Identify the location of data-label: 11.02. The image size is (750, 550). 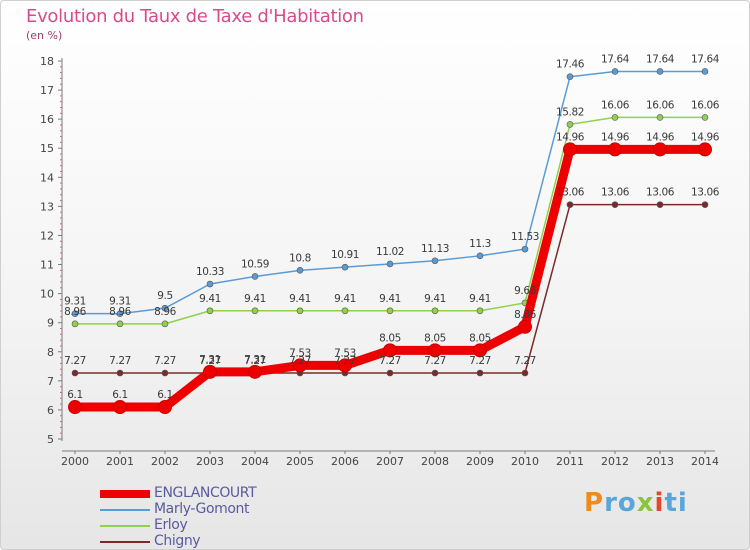
(390, 252).